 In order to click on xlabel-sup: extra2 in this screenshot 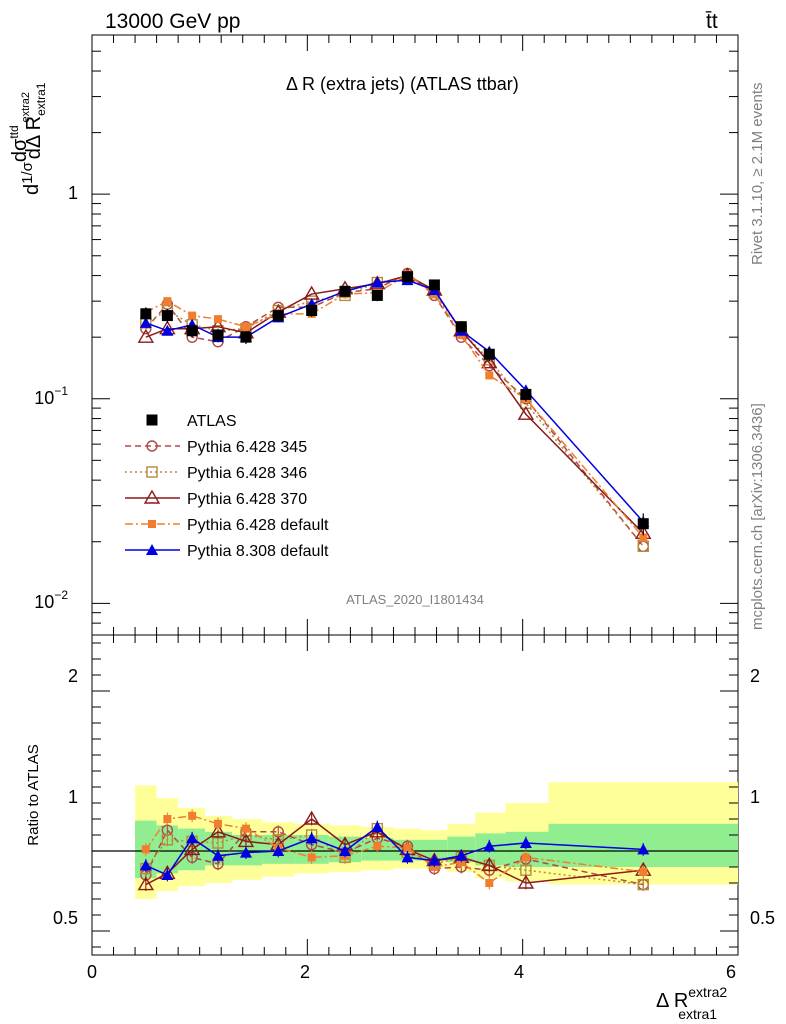, I will do `click(707, 992)`.